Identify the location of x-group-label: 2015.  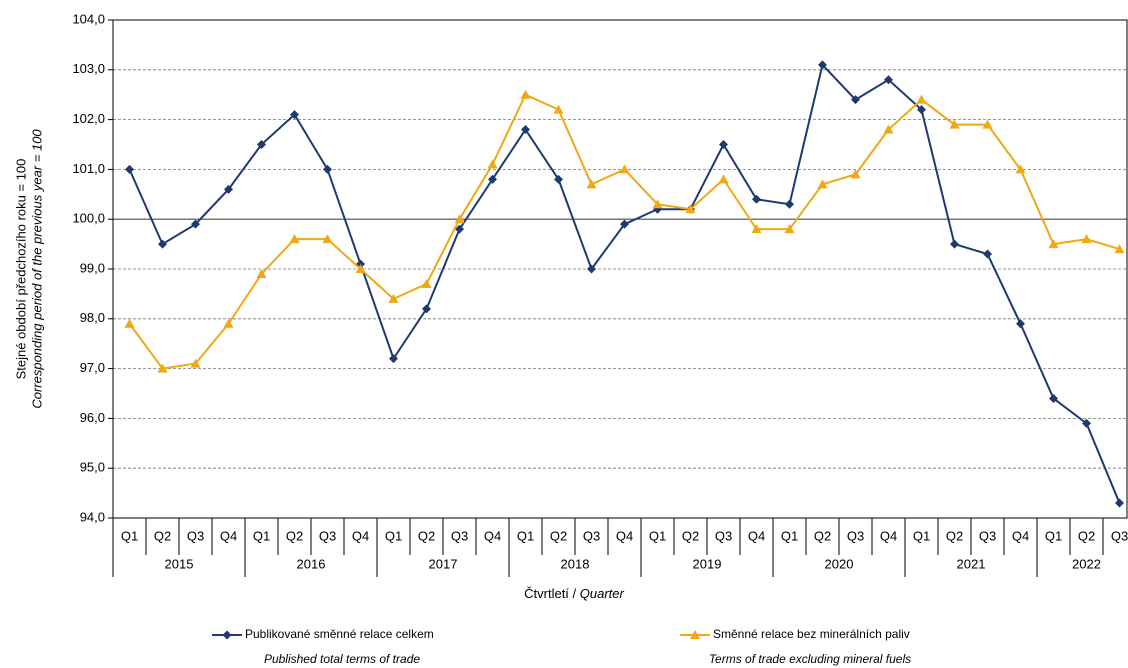
(179, 563).